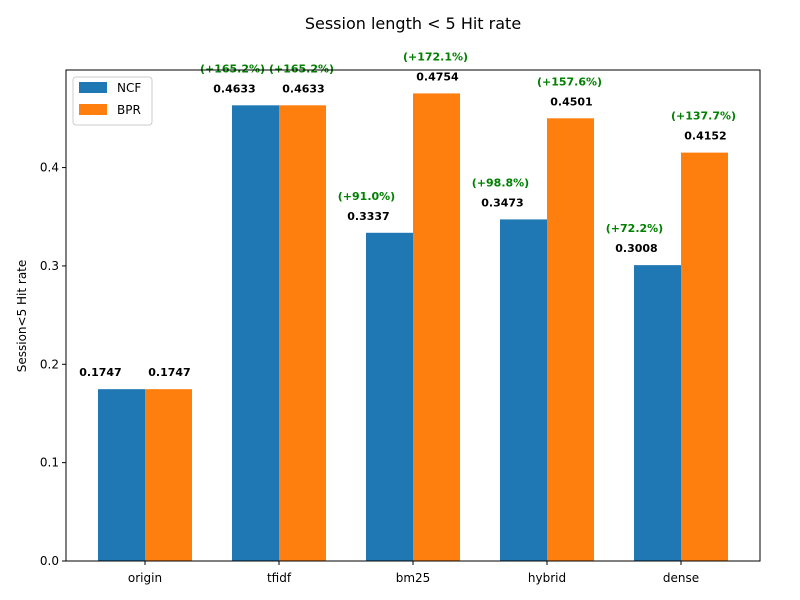  What do you see at coordinates (49, 168) in the screenshot?
I see `y-tick-label: 0.4` at bounding box center [49, 168].